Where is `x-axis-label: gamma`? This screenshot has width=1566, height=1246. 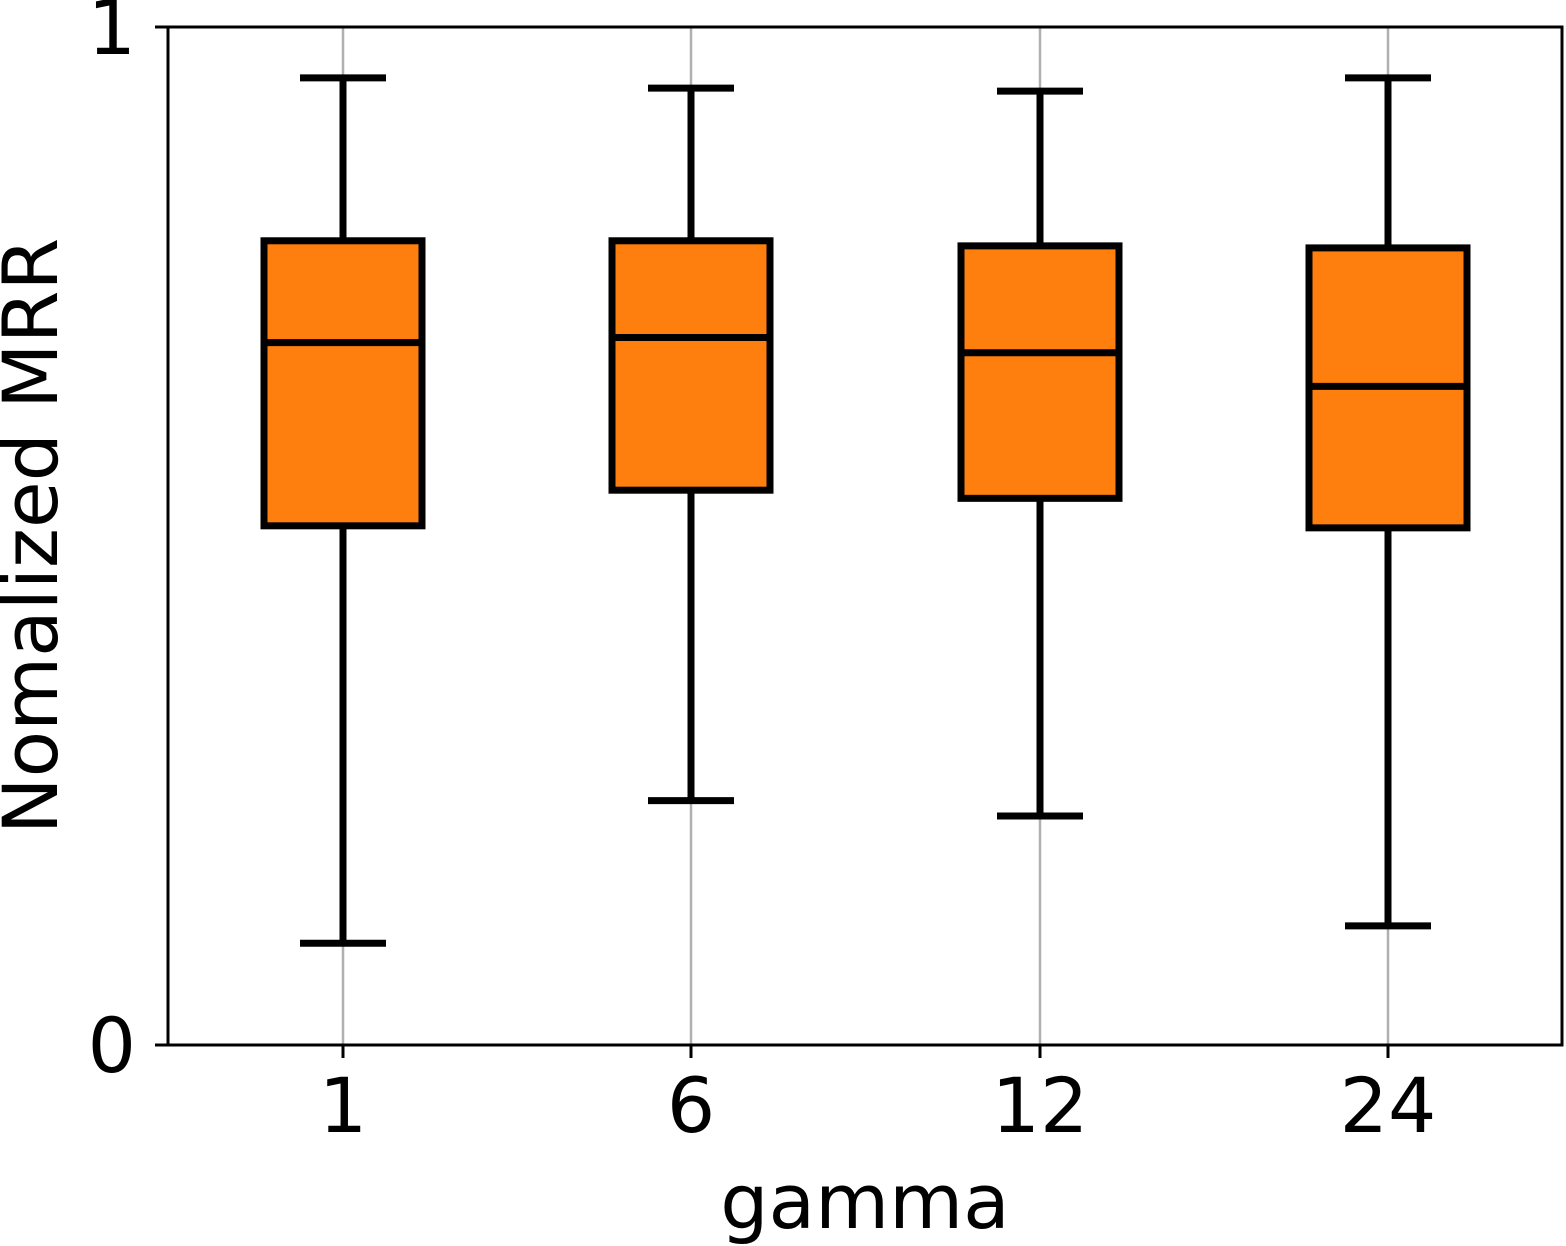 x-axis-label: gamma is located at coordinates (864, 1201).